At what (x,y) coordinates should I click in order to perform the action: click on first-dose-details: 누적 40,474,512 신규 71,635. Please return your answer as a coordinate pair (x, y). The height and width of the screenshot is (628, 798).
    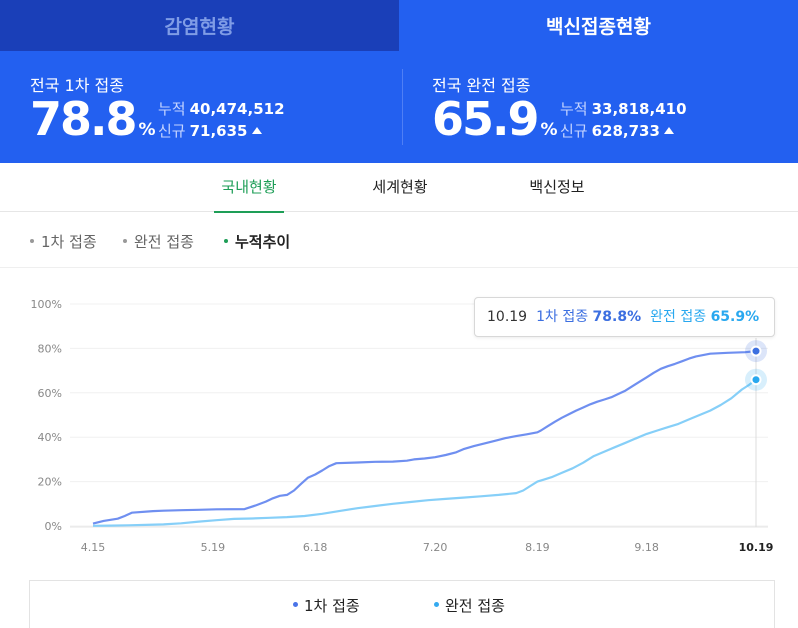
    Looking at the image, I should click on (221, 120).